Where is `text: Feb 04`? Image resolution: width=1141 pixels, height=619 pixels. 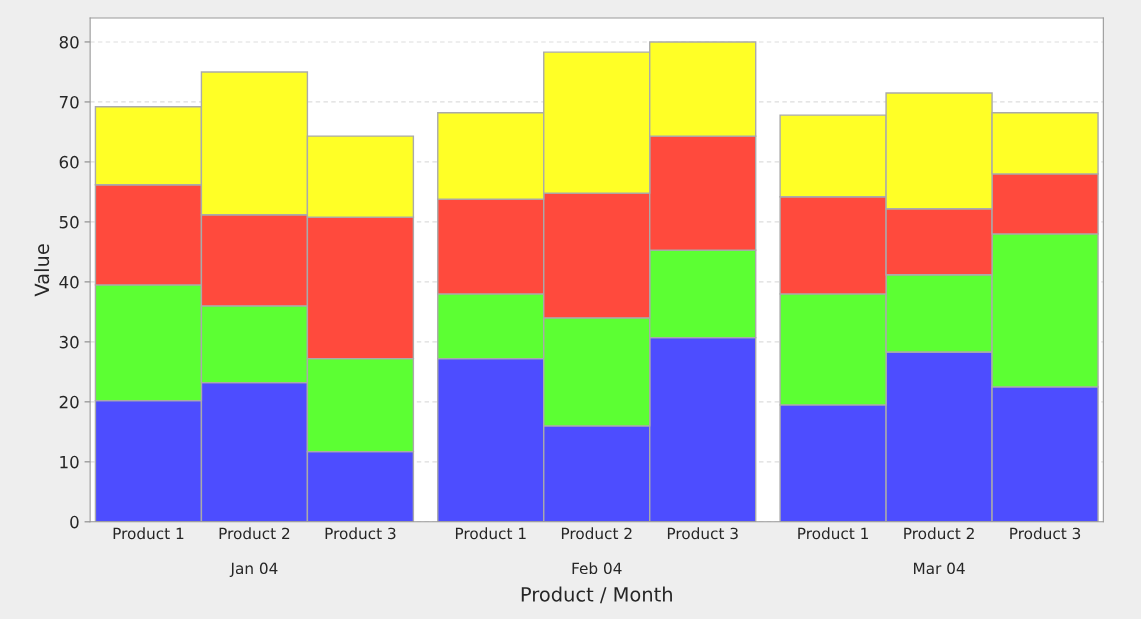 text: Feb 04 is located at coordinates (597, 568).